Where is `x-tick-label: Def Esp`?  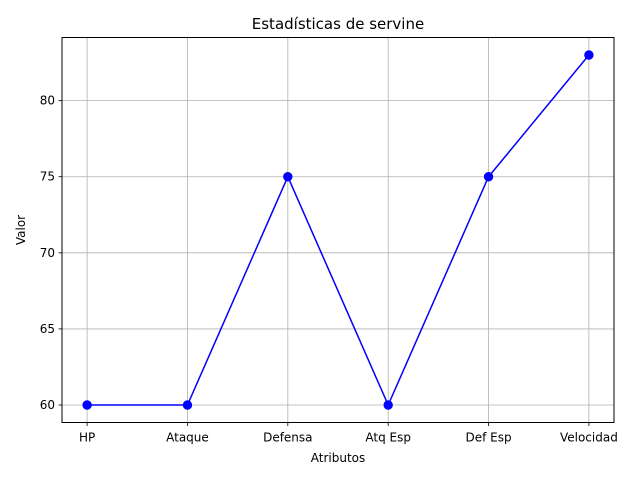 x-tick-label: Def Esp is located at coordinates (488, 438).